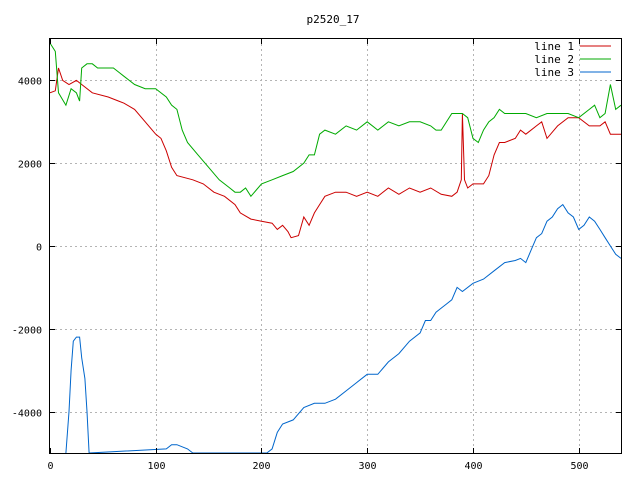 The width and height of the screenshot is (640, 480). I want to click on x-tick-label: 200, so click(261, 466).